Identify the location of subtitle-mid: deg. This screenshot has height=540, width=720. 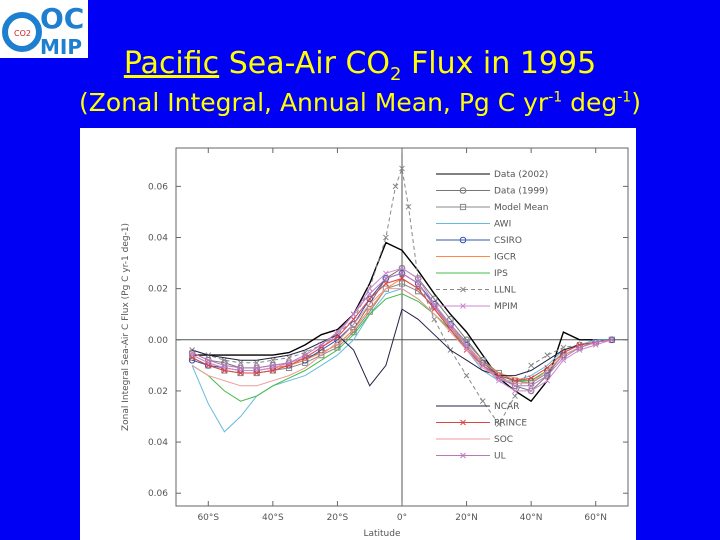
(590, 102).